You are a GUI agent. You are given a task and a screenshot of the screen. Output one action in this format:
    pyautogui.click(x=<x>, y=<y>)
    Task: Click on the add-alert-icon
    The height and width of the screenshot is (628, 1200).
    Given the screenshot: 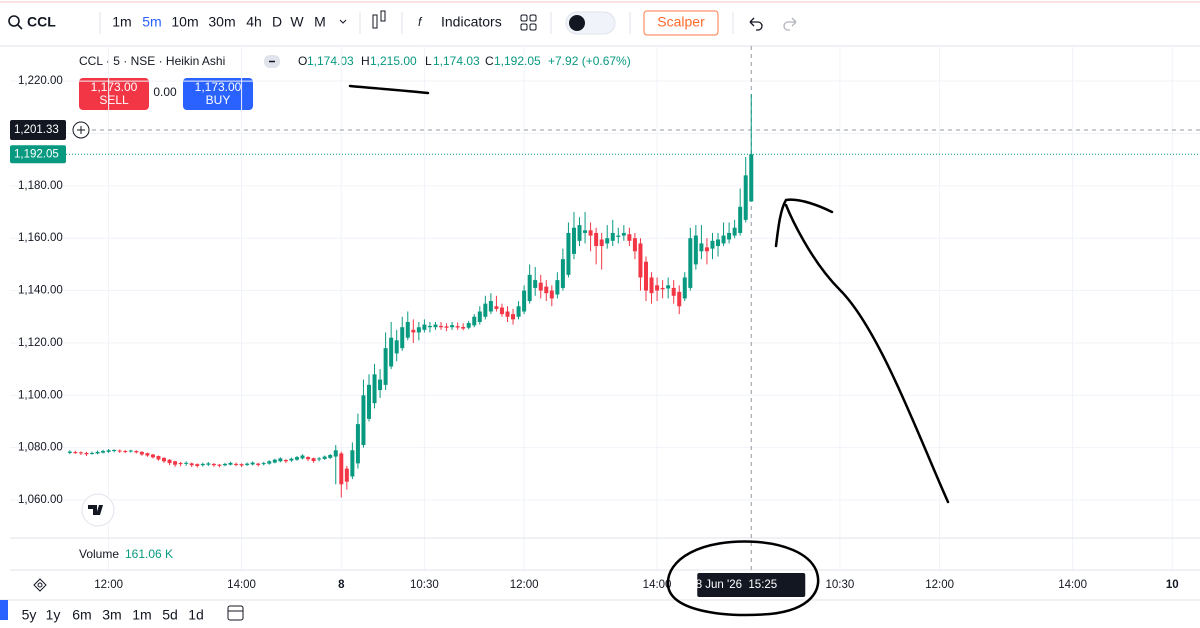 What is the action you would take?
    pyautogui.click(x=81, y=129)
    